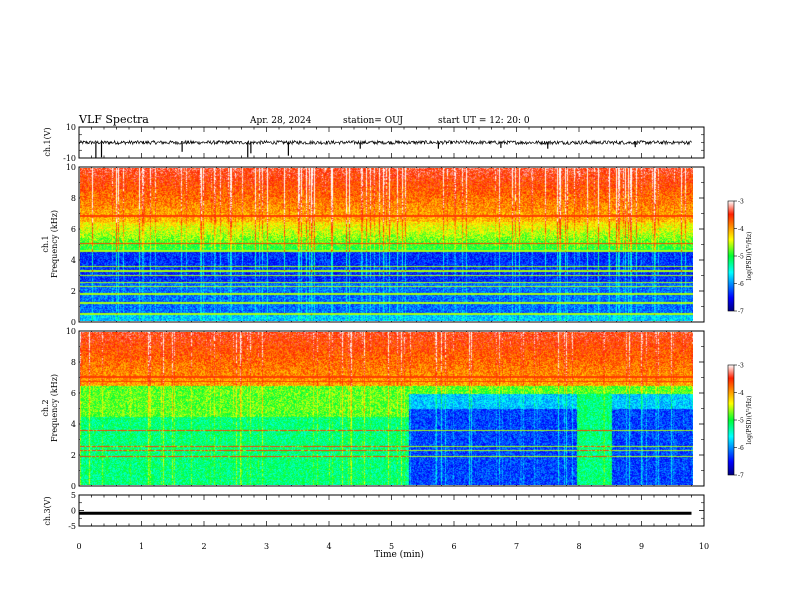 The height and width of the screenshot is (612, 792). Describe the element at coordinates (391, 546) in the screenshot. I see `xtick-label-5: 5` at that location.